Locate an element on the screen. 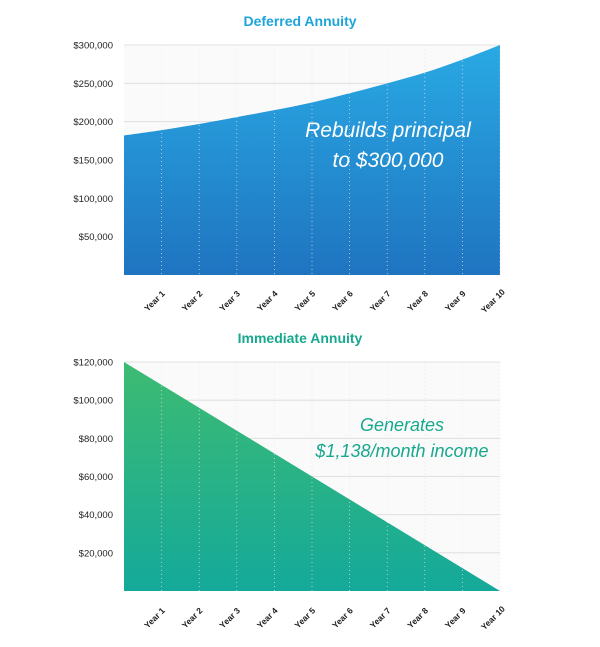 The image size is (600, 647). y-tick-label: $150,000 is located at coordinates (93, 161).